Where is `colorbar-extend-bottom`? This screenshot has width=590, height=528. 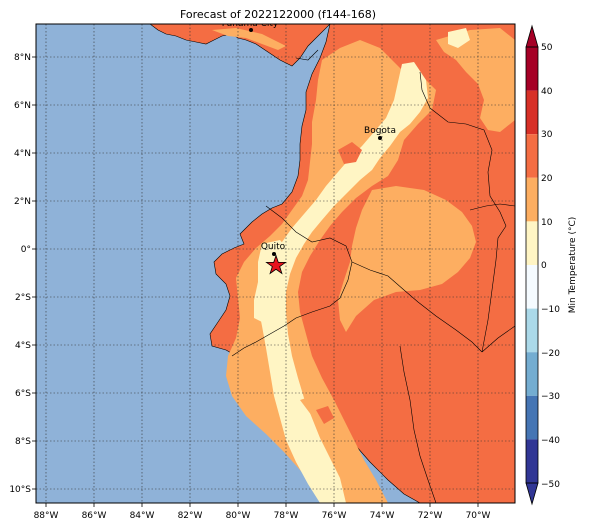
colorbar-extend-bottom is located at coordinates (532, 494).